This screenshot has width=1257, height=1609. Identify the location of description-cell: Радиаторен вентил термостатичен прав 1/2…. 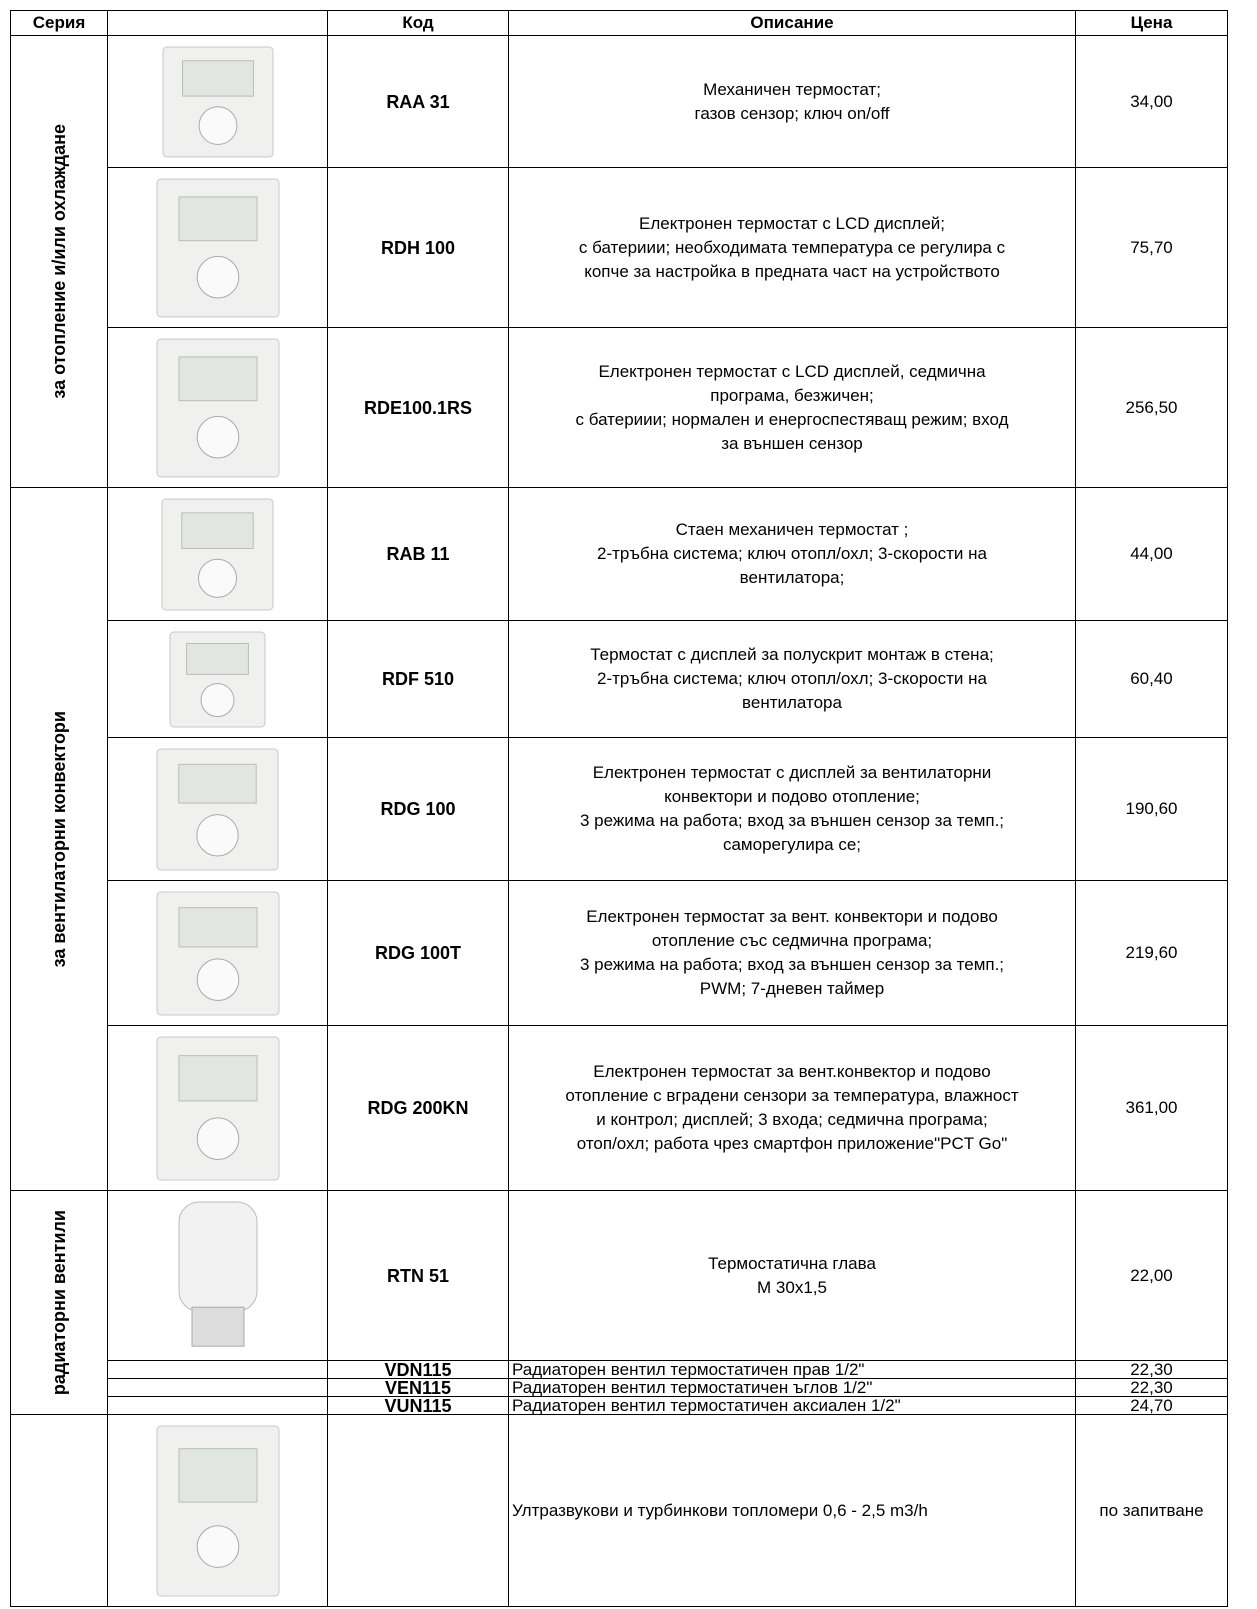
(792, 1369).